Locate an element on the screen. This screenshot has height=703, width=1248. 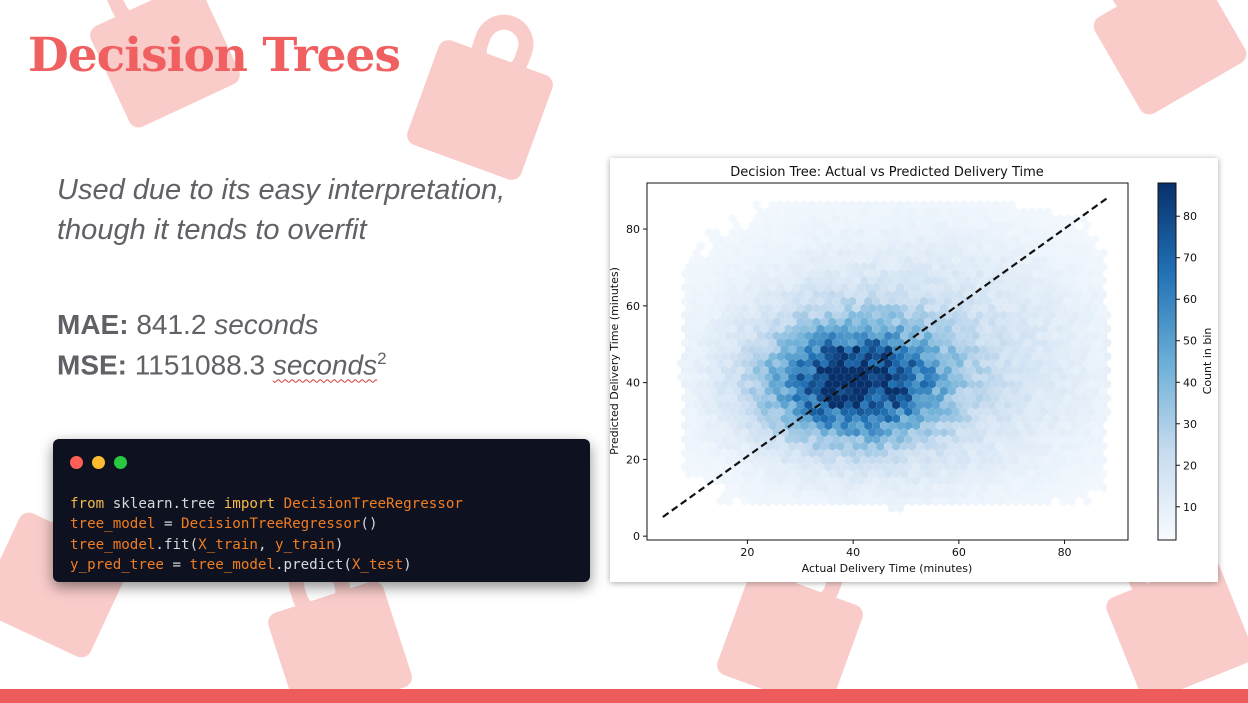
code-token: sklearn.tree is located at coordinates (164, 504).